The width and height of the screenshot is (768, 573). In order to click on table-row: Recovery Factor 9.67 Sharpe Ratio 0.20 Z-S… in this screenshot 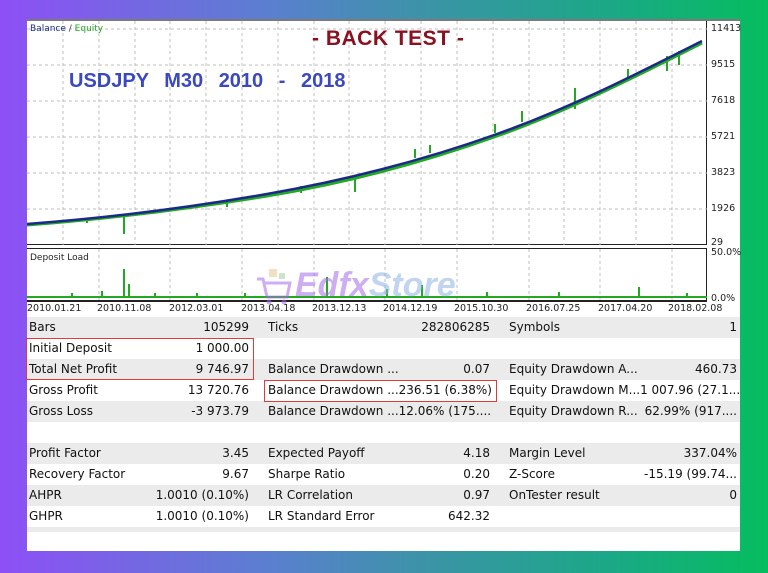, I will do `click(383, 474)`.